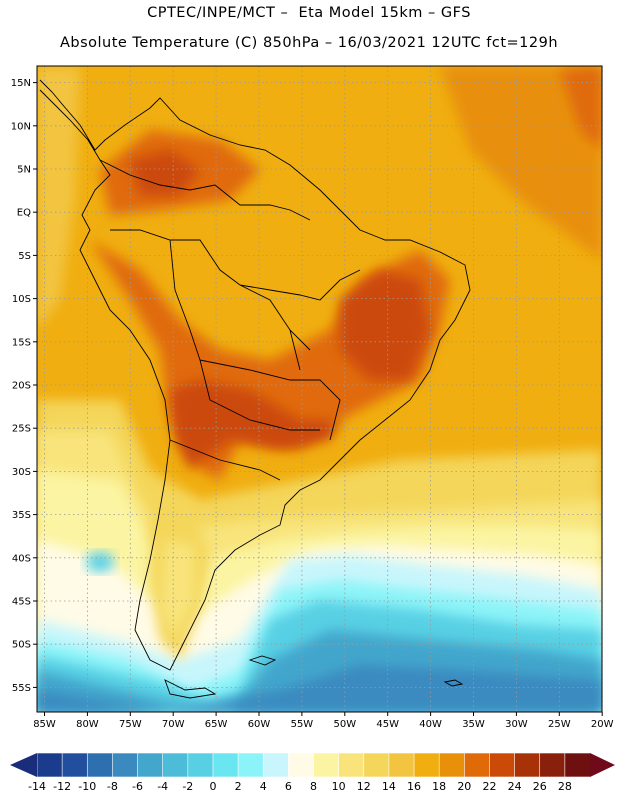 Image resolution: width=618 pixels, height=800 pixels. Describe the element at coordinates (339, 786) in the screenshot. I see `colorbar-tick-label: 10` at that location.